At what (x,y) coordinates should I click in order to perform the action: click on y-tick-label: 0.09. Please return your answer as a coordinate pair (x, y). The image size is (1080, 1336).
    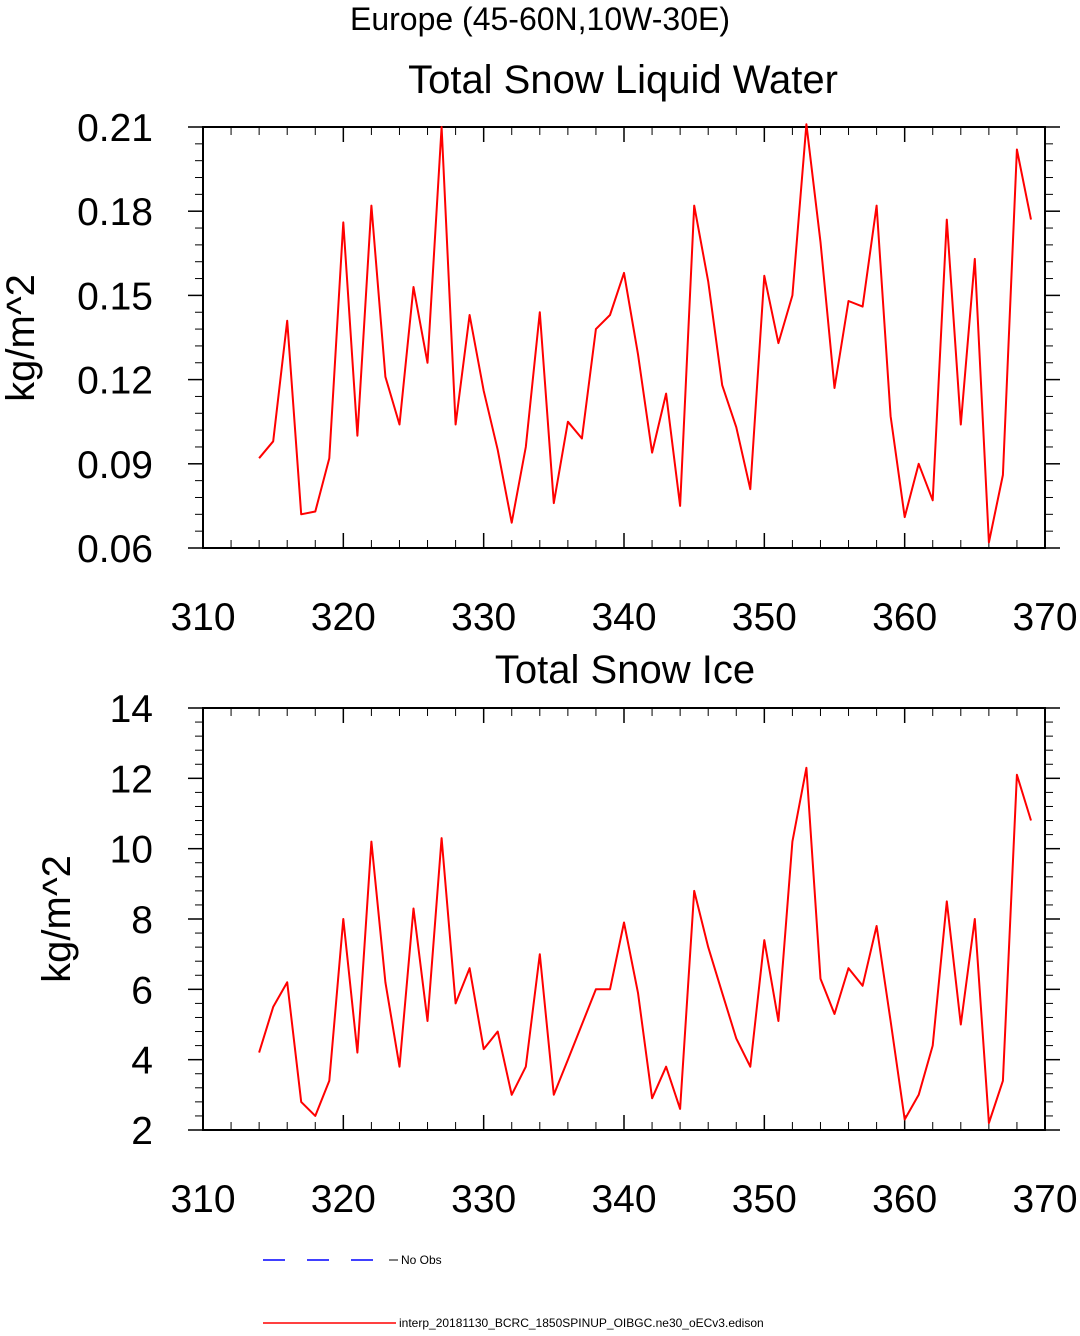
    Looking at the image, I should click on (115, 465).